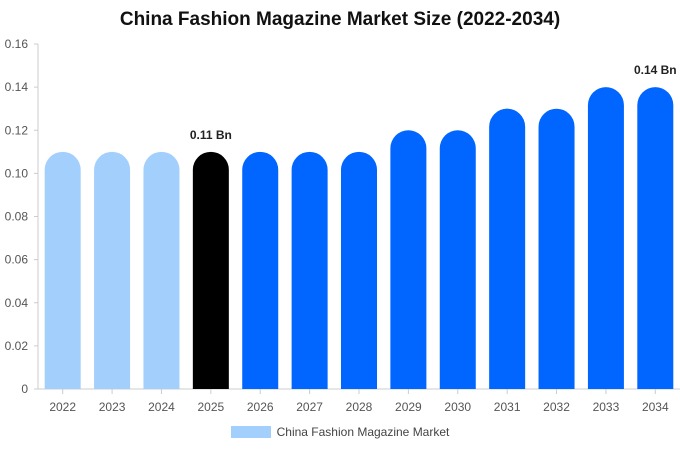 The image size is (680, 450). What do you see at coordinates (62, 407) in the screenshot?
I see `x-tick-label: 2022` at bounding box center [62, 407].